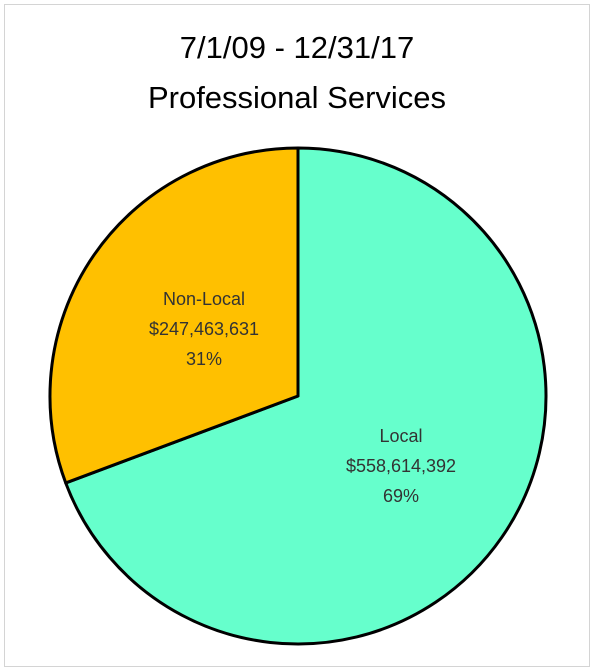 The width and height of the screenshot is (594, 671). I want to click on chart-title-line-2: Professional Services, so click(297, 97).